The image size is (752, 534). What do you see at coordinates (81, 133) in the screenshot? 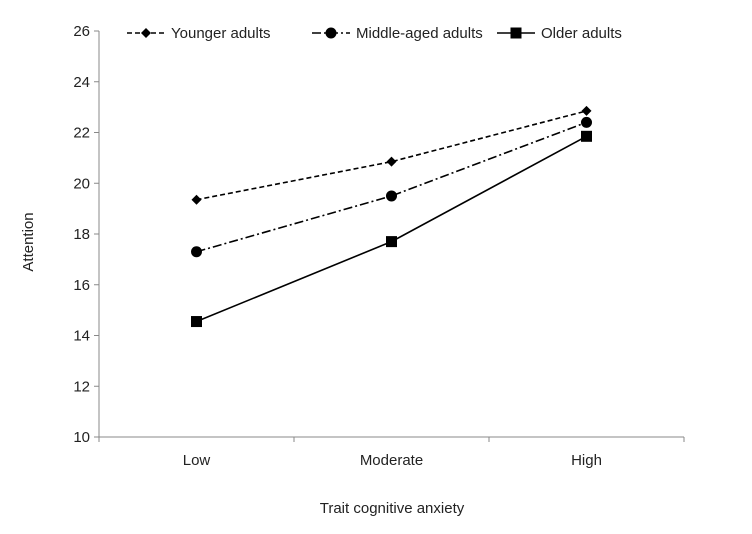
I see `y-tick-label: 22` at bounding box center [81, 133].